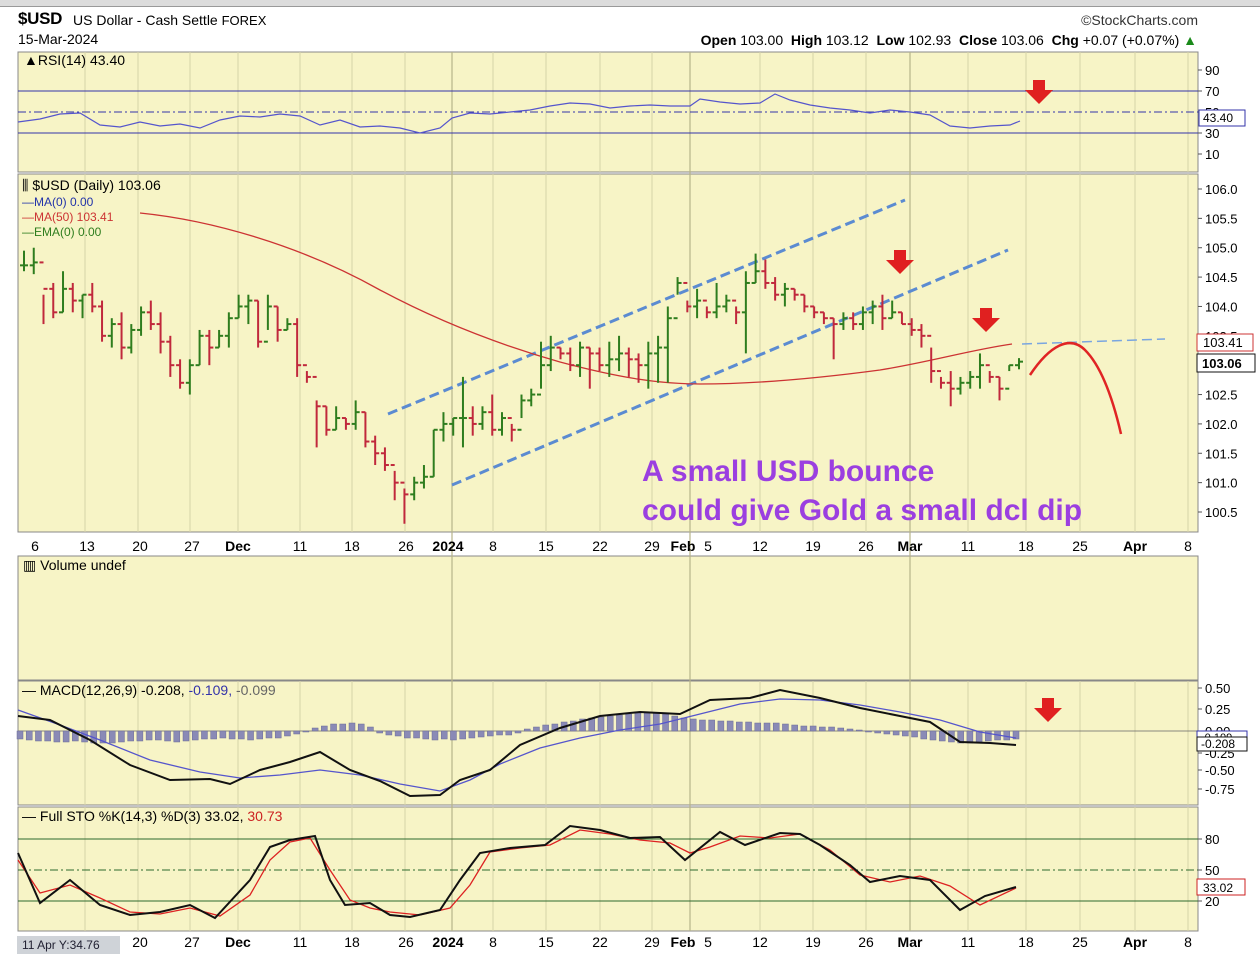 The height and width of the screenshot is (960, 1260). I want to click on x-tick-label: Mar, so click(910, 546).